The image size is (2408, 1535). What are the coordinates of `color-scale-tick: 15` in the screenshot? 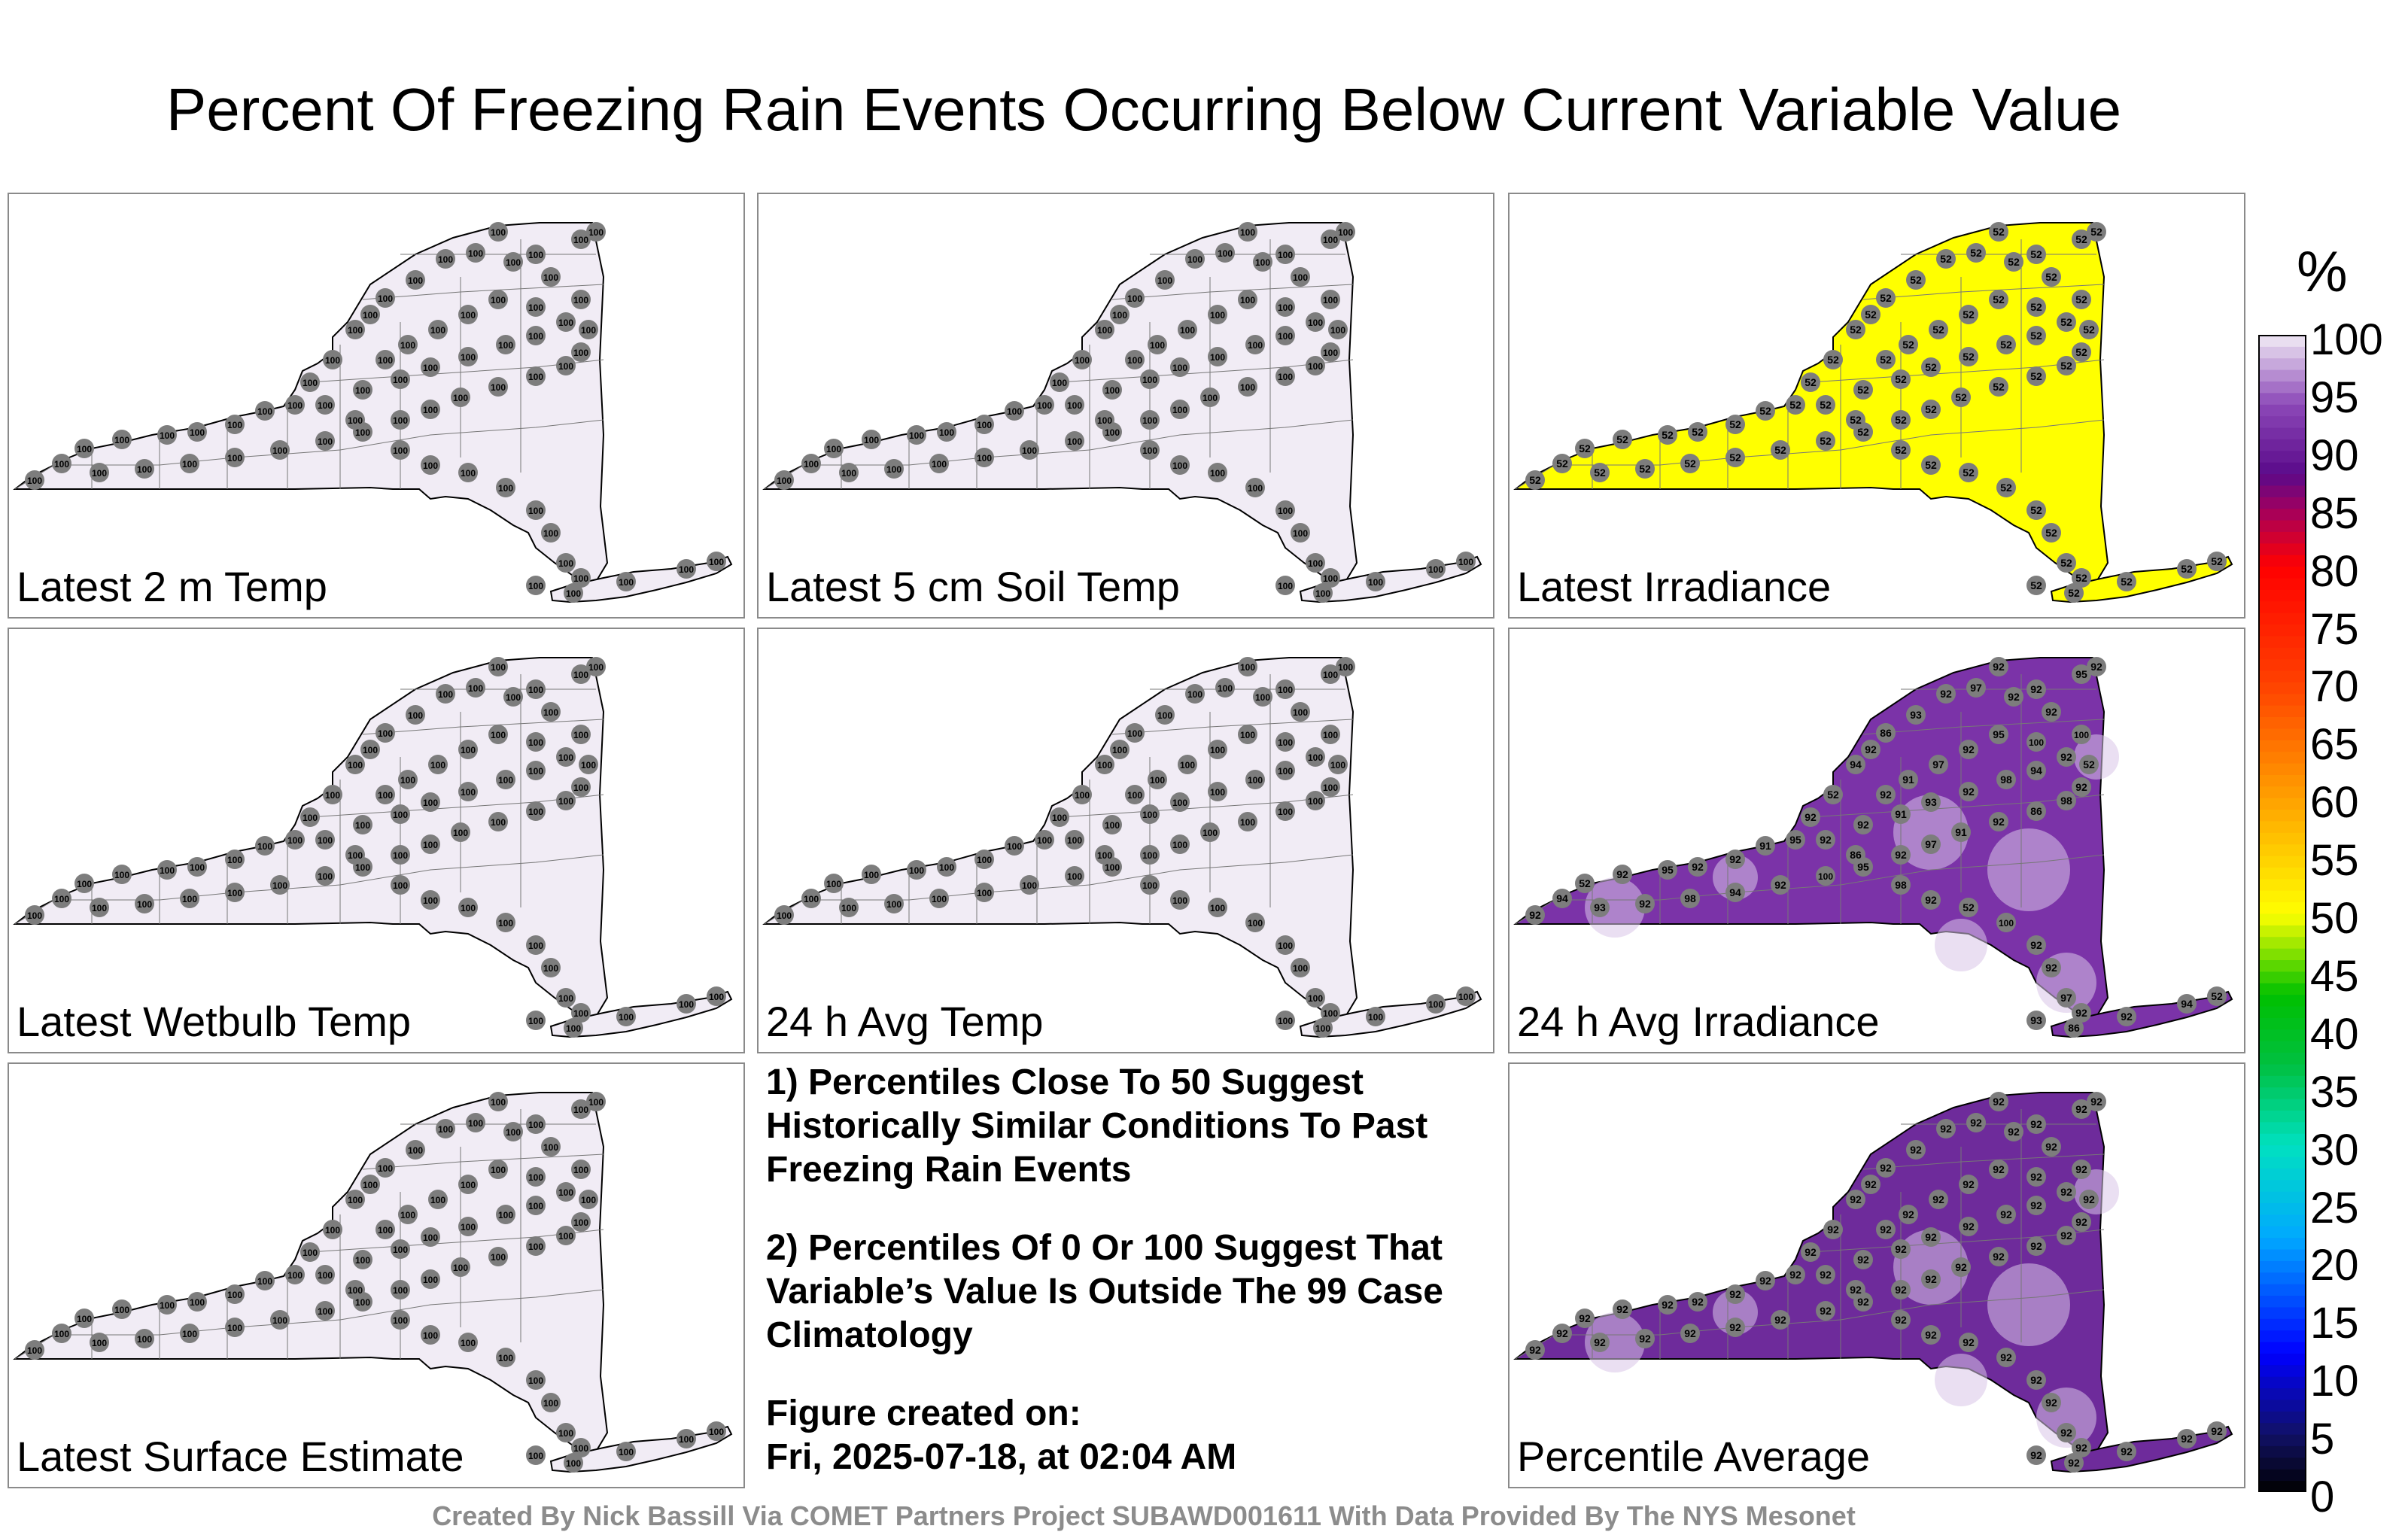 It's located at (2334, 1323).